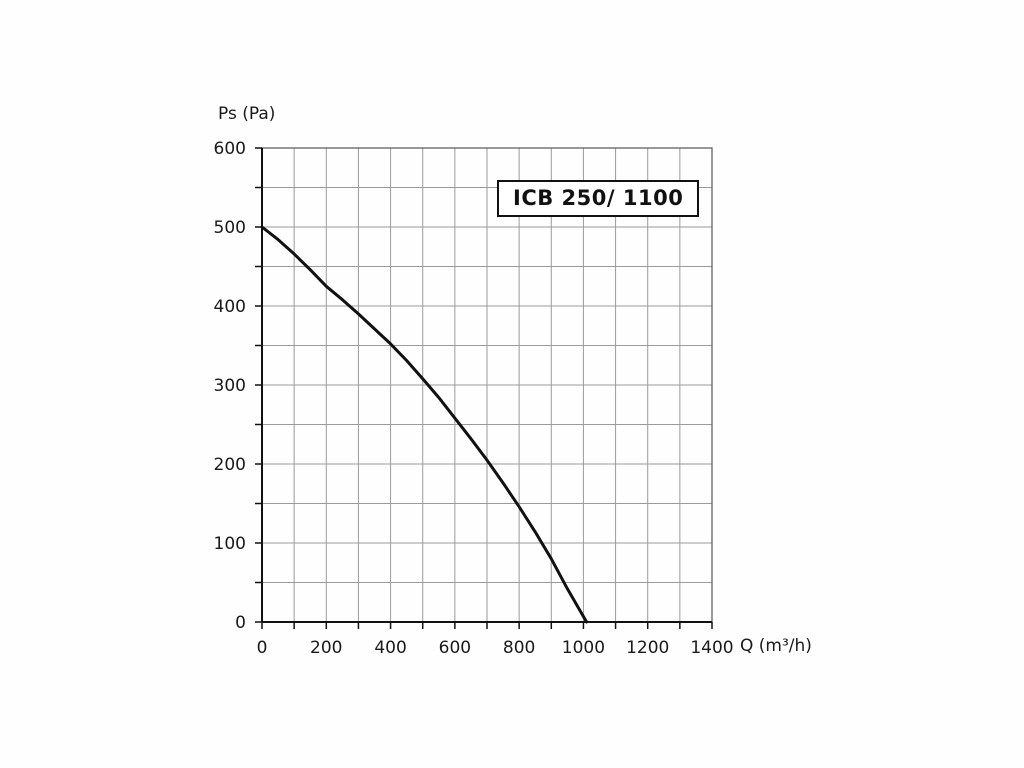 Image resolution: width=1024 pixels, height=768 pixels. Describe the element at coordinates (326, 648) in the screenshot. I see `x-tick-label: 200` at that location.